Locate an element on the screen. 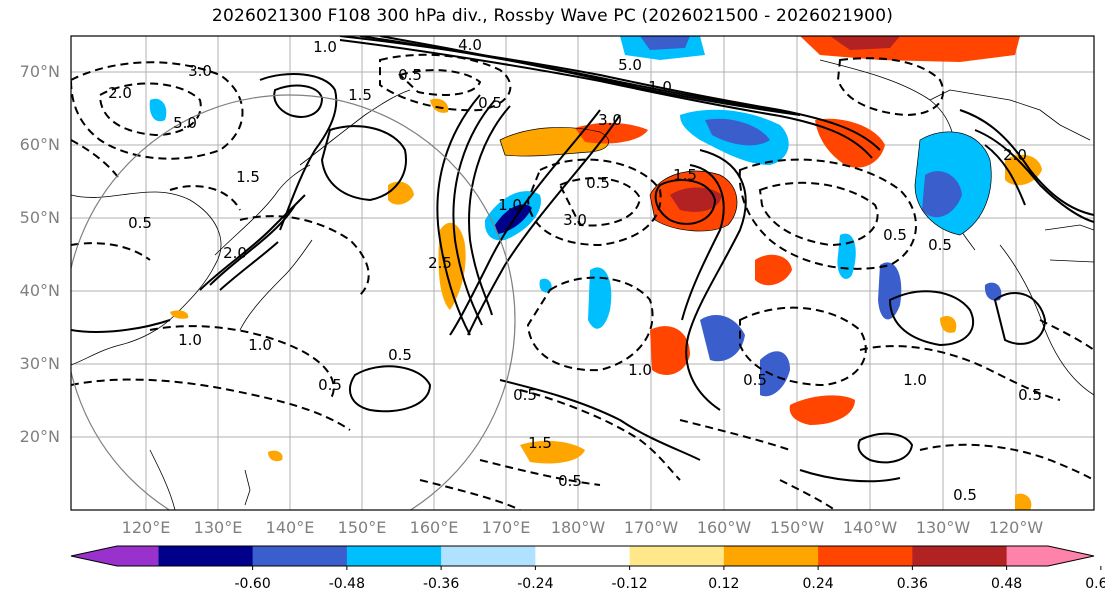 The image size is (1105, 604). longitude-label: 170°E is located at coordinates (506, 527).